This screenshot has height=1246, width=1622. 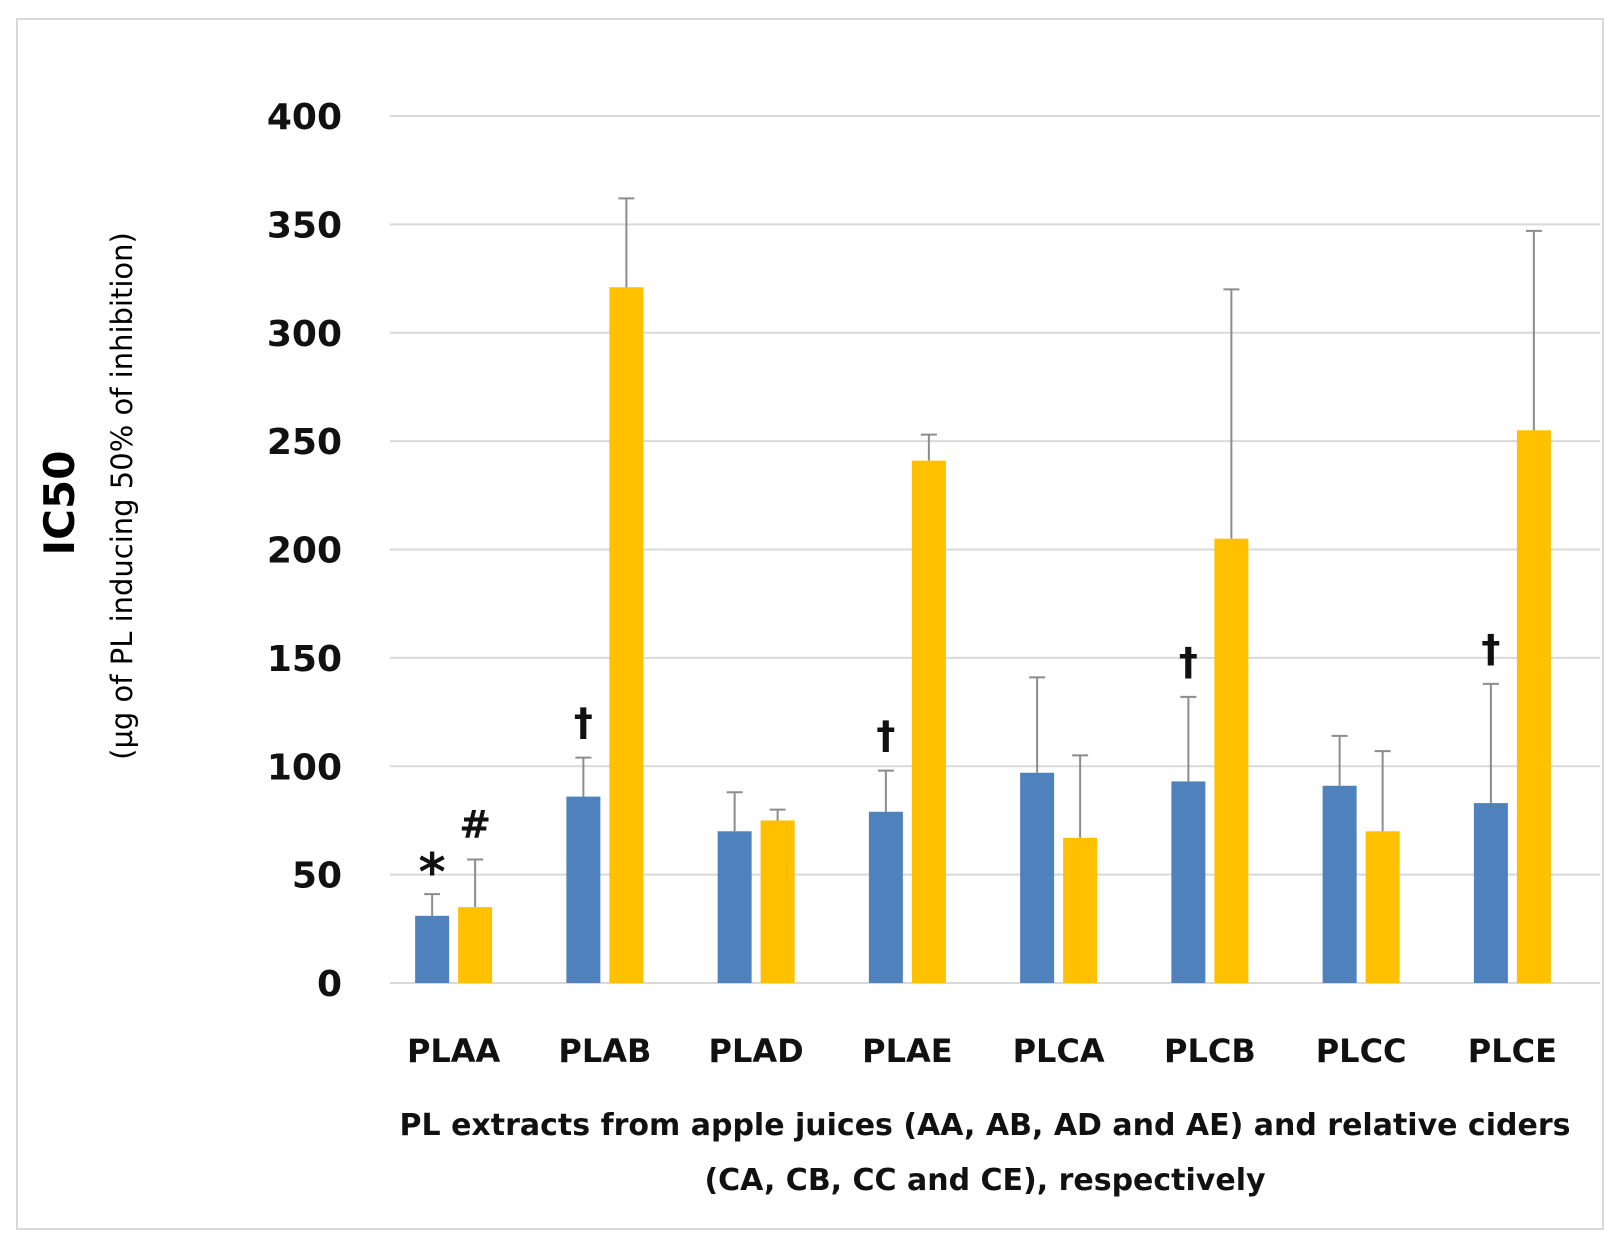 I want to click on x-tick-label: PLAB, so click(x=604, y=1051).